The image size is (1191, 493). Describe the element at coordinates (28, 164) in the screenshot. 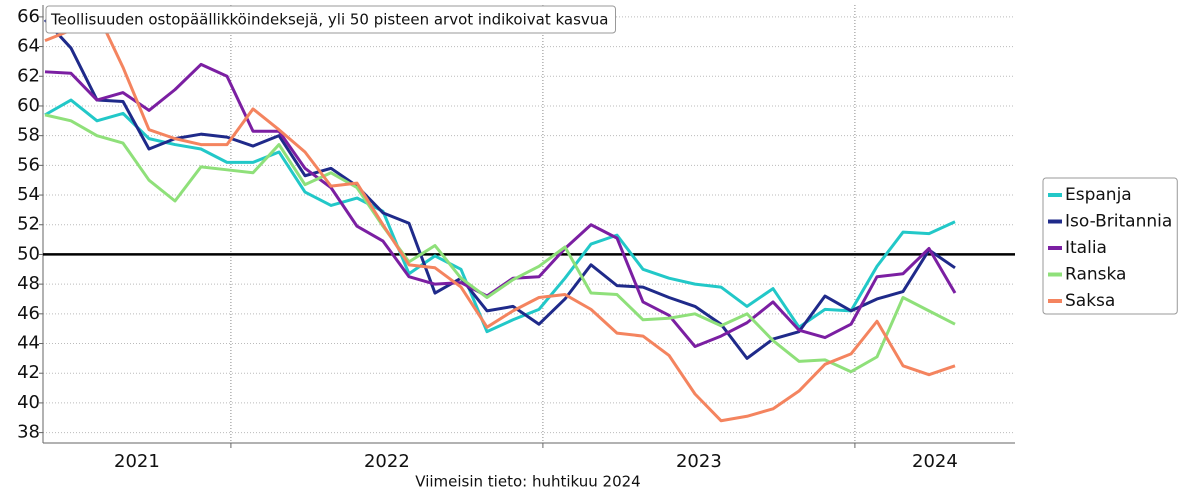

I see `y-tick-label: 56` at that location.